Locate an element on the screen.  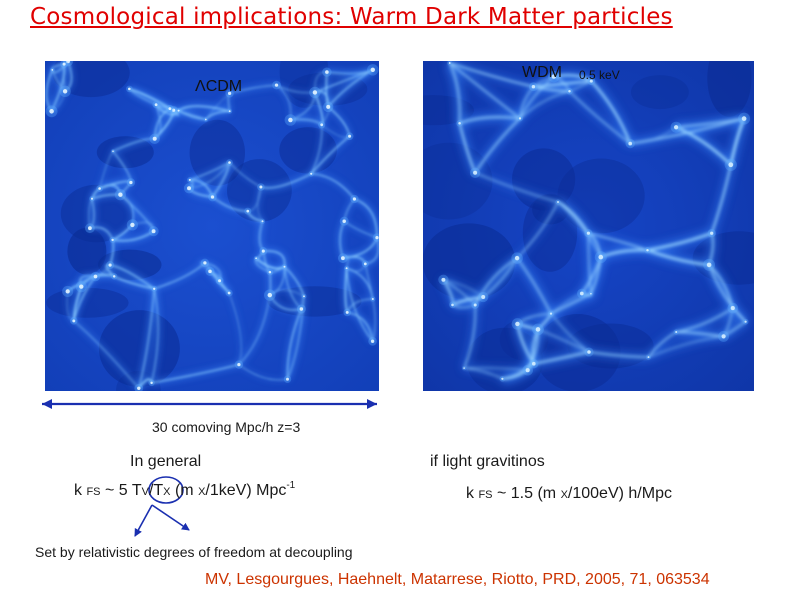
pointer-arrow-right is located at coordinates (170, 517).